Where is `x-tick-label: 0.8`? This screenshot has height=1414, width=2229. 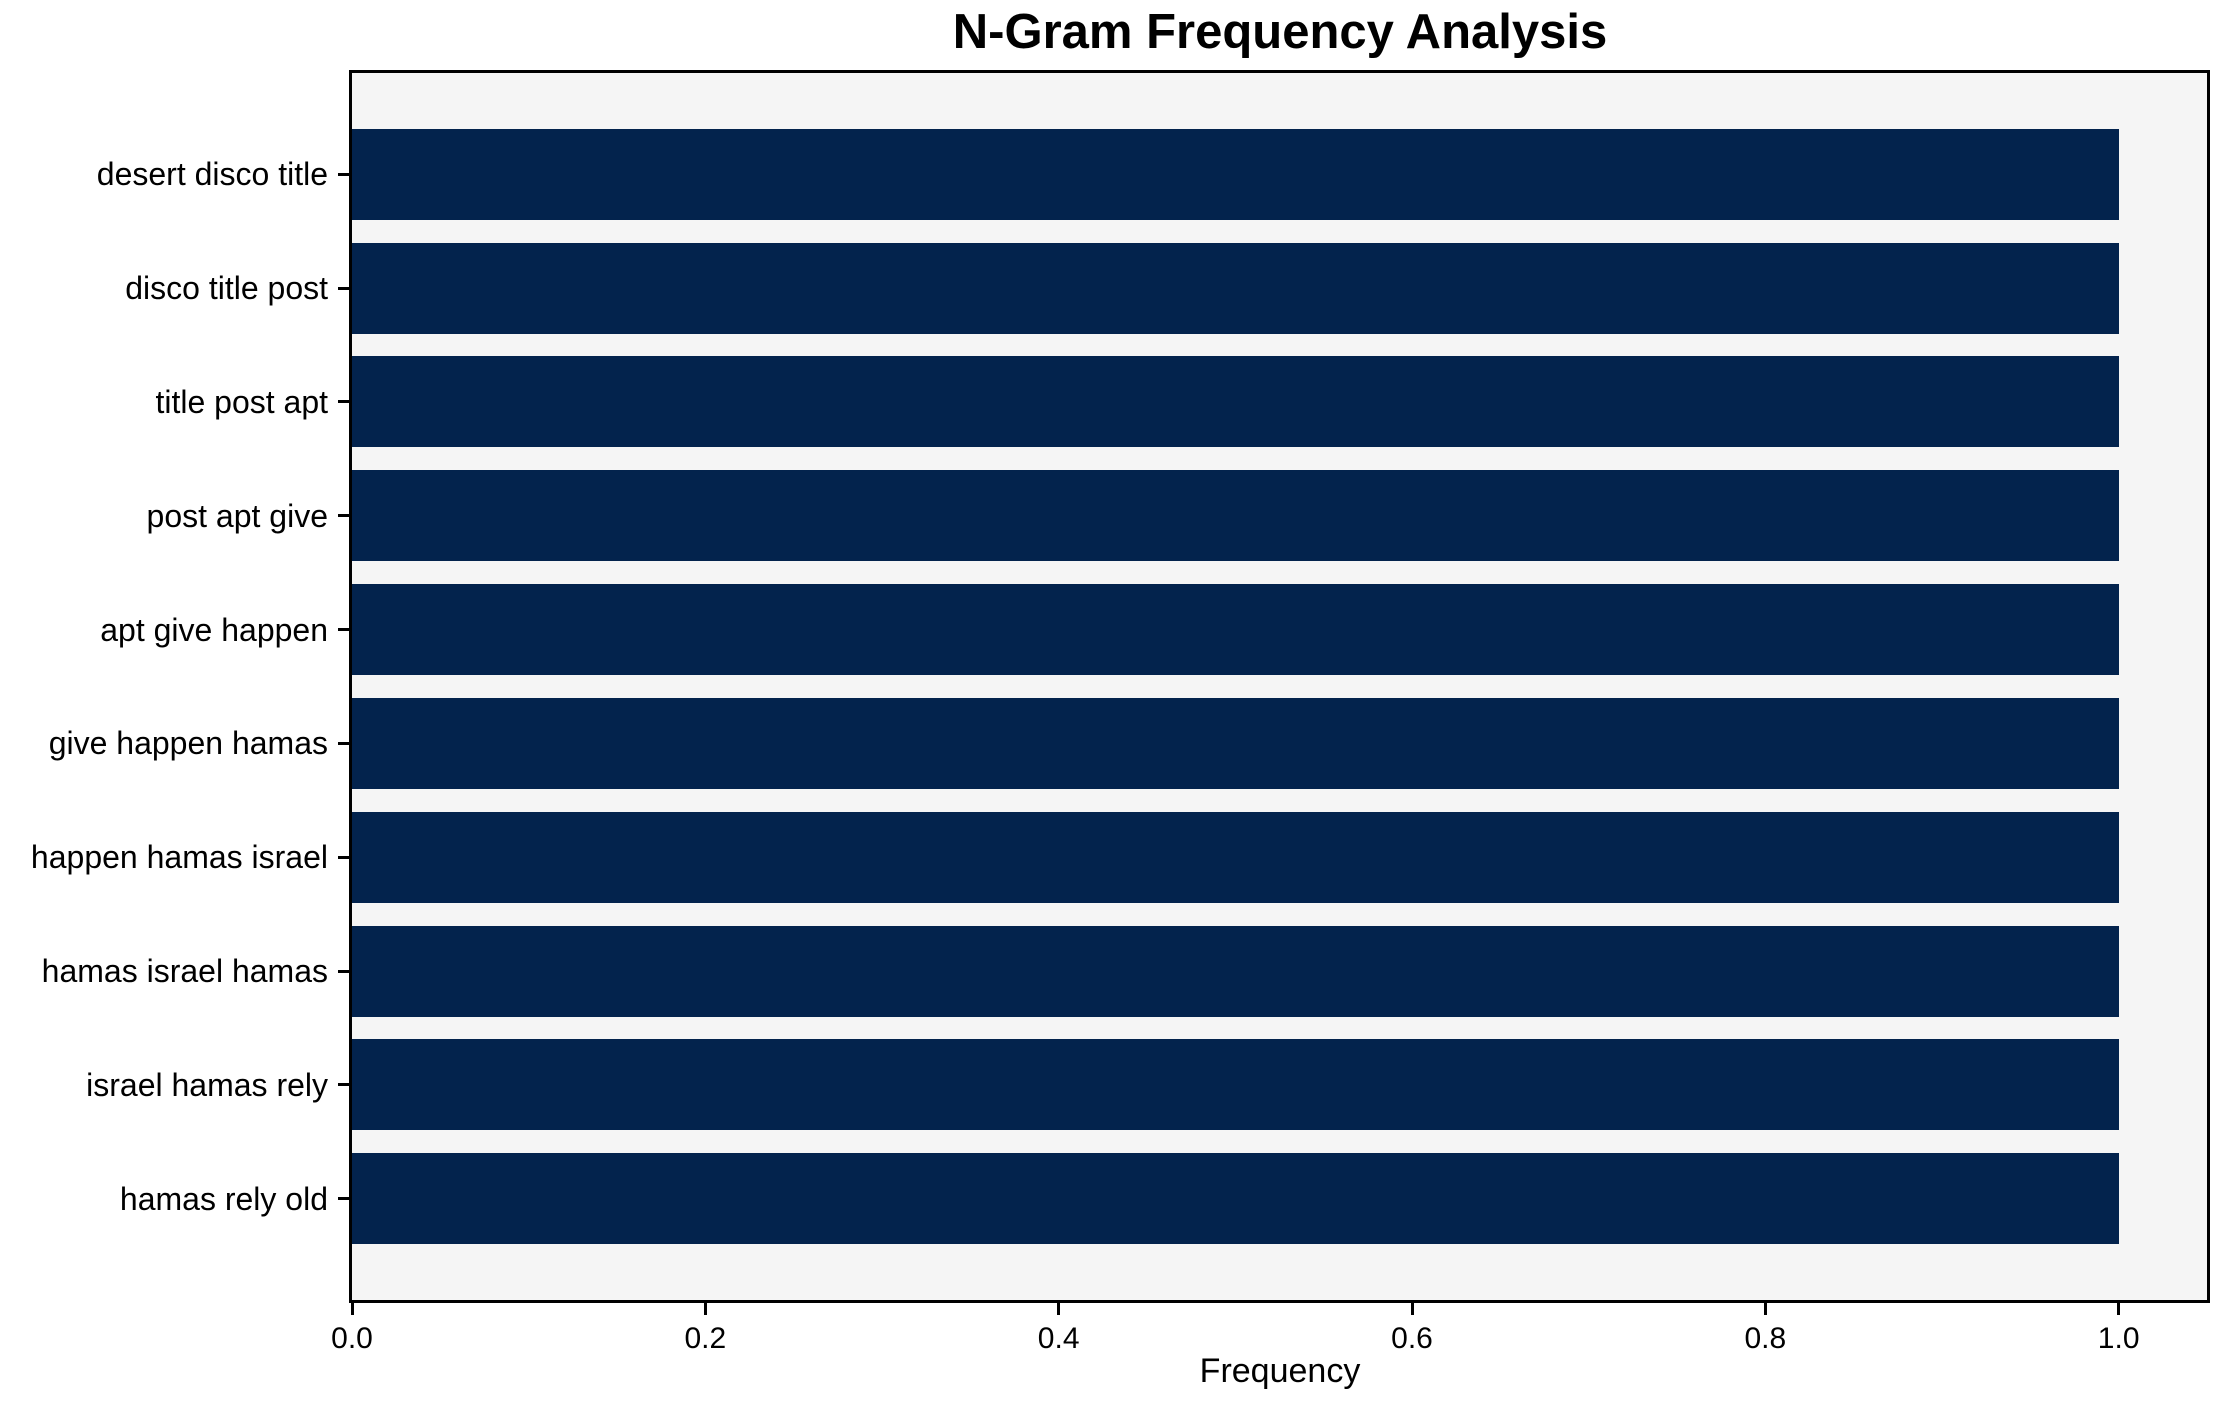
x-tick-label: 0.8 is located at coordinates (1765, 1338).